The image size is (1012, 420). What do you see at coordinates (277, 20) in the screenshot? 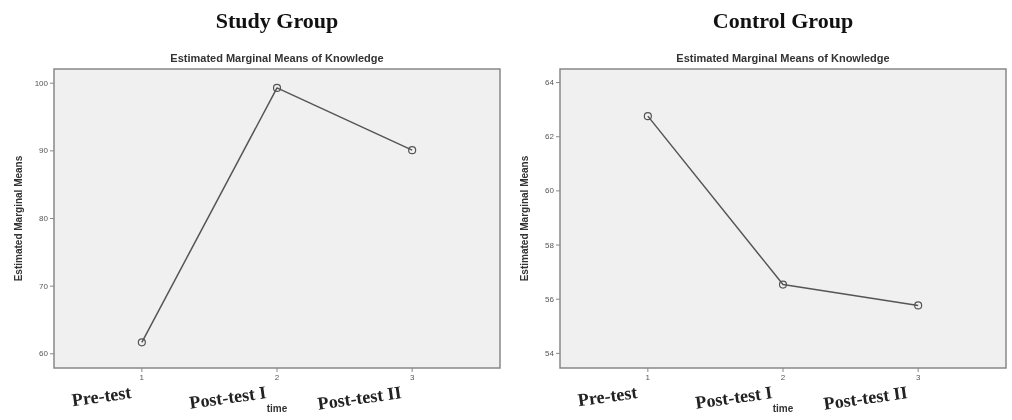
I see `chart-title: Study Group` at bounding box center [277, 20].